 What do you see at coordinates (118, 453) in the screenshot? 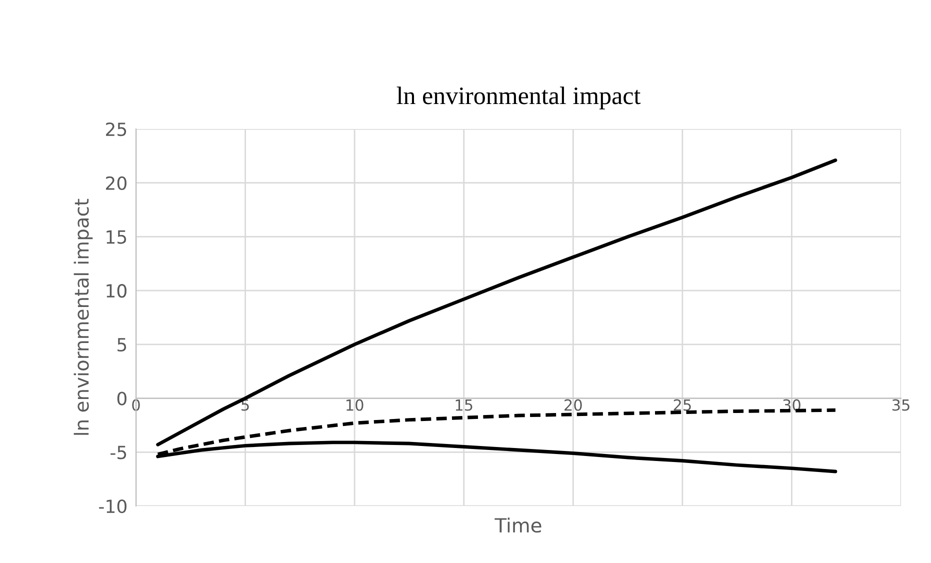
I see `y-tick-label: -5` at bounding box center [118, 453].